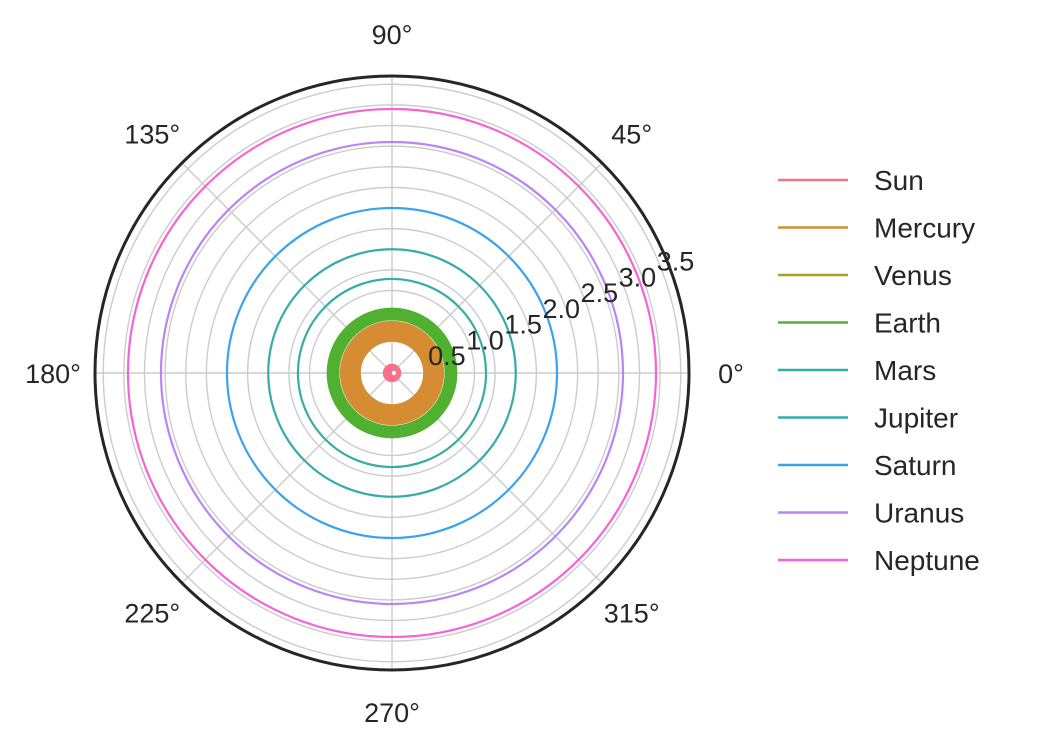 Image resolution: width=1042 pixels, height=751 pixels. I want to click on legend-item-uranus: Uranus, so click(871, 513).